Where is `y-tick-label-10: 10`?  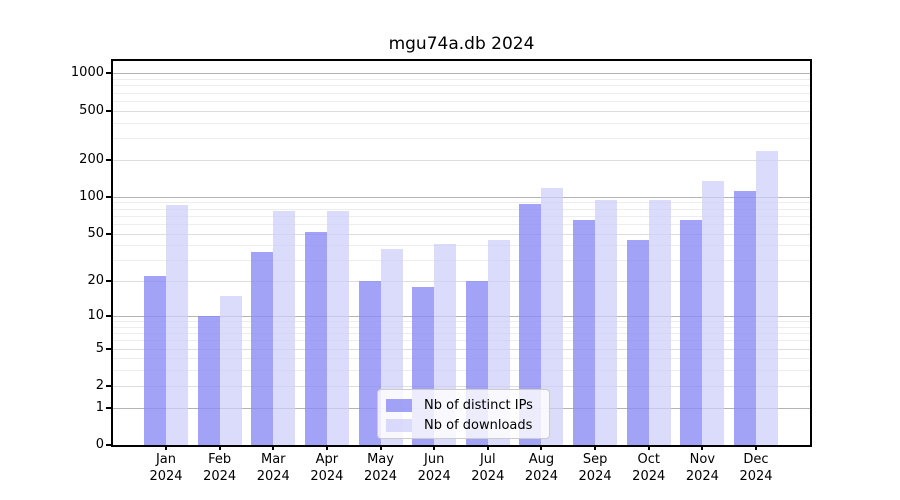
y-tick-label-10: 10 is located at coordinates (95, 316).